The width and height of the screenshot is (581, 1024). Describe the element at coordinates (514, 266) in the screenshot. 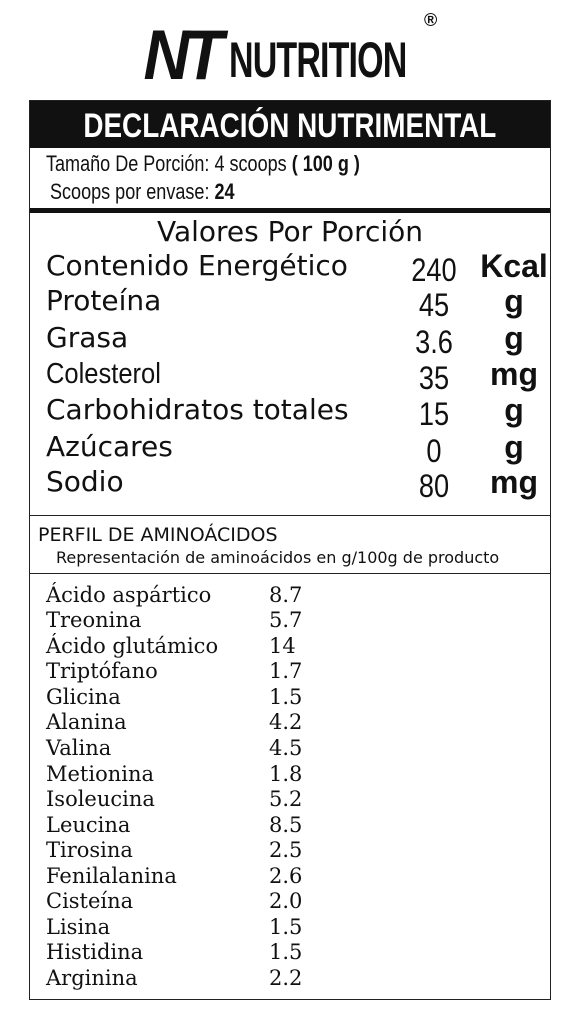

I see `nutrient-unit: Kcal` at that location.